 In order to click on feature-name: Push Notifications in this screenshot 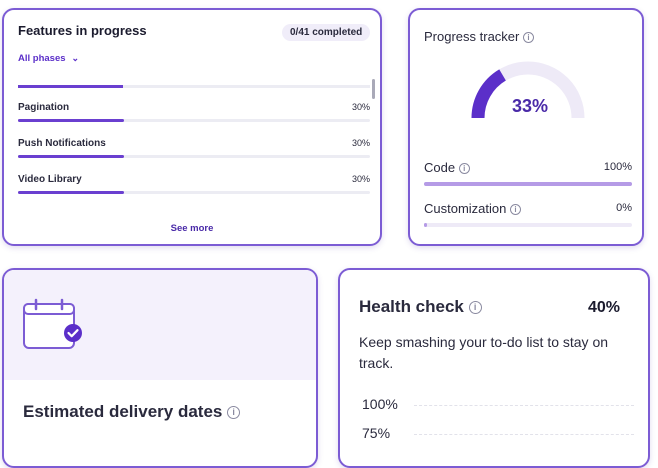, I will do `click(62, 143)`.